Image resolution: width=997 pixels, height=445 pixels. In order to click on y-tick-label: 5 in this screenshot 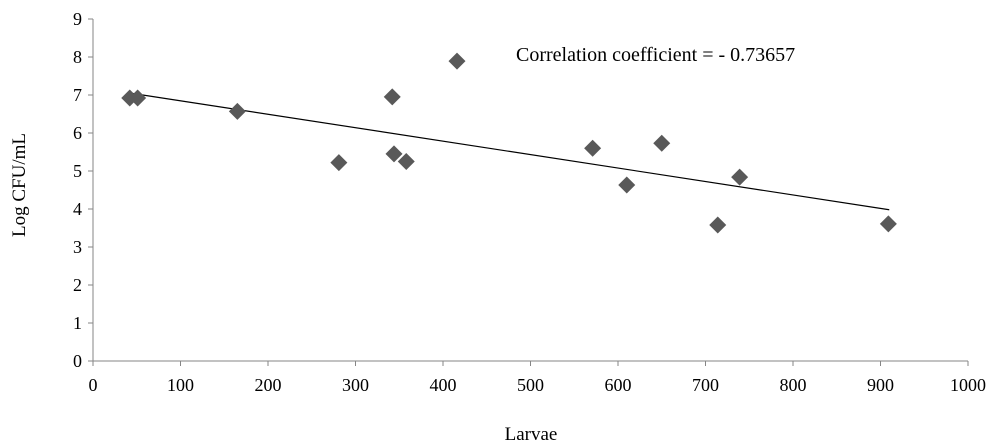, I will do `click(77, 171)`.